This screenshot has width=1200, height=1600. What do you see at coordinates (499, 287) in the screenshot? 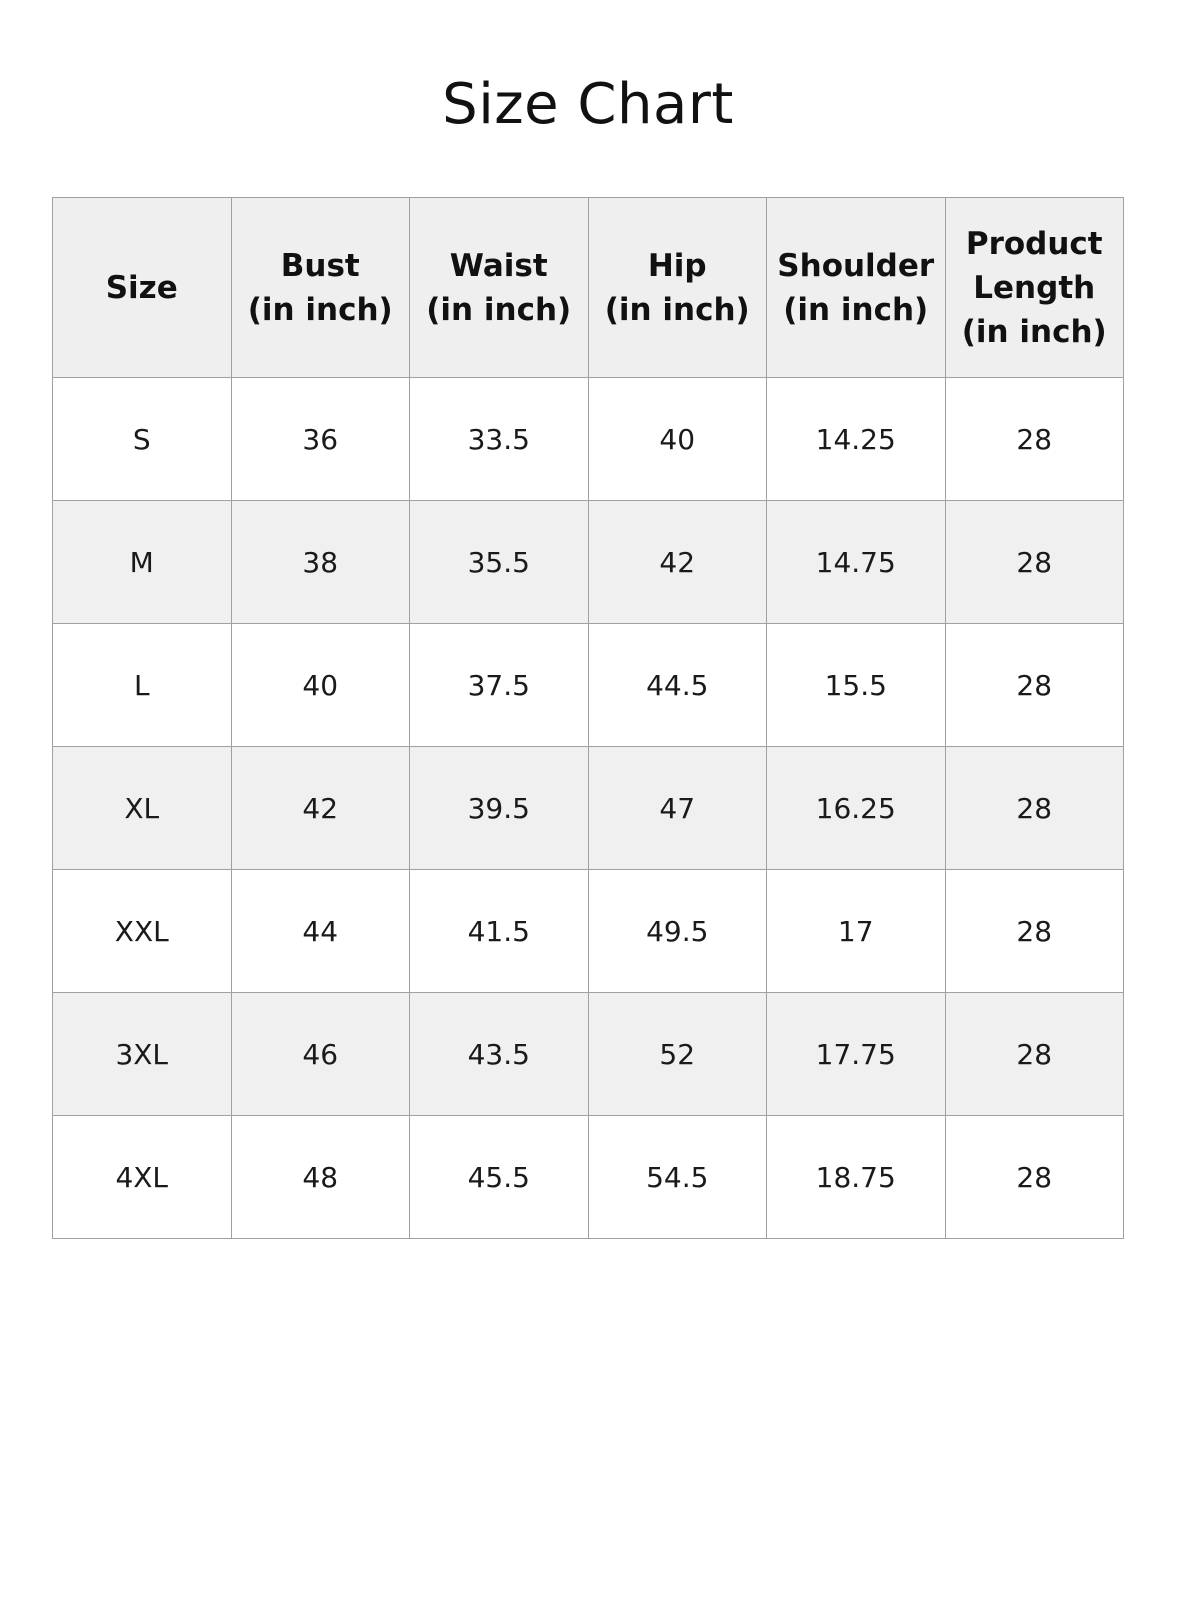
I see `column-header: Waist (in inch)` at bounding box center [499, 287].